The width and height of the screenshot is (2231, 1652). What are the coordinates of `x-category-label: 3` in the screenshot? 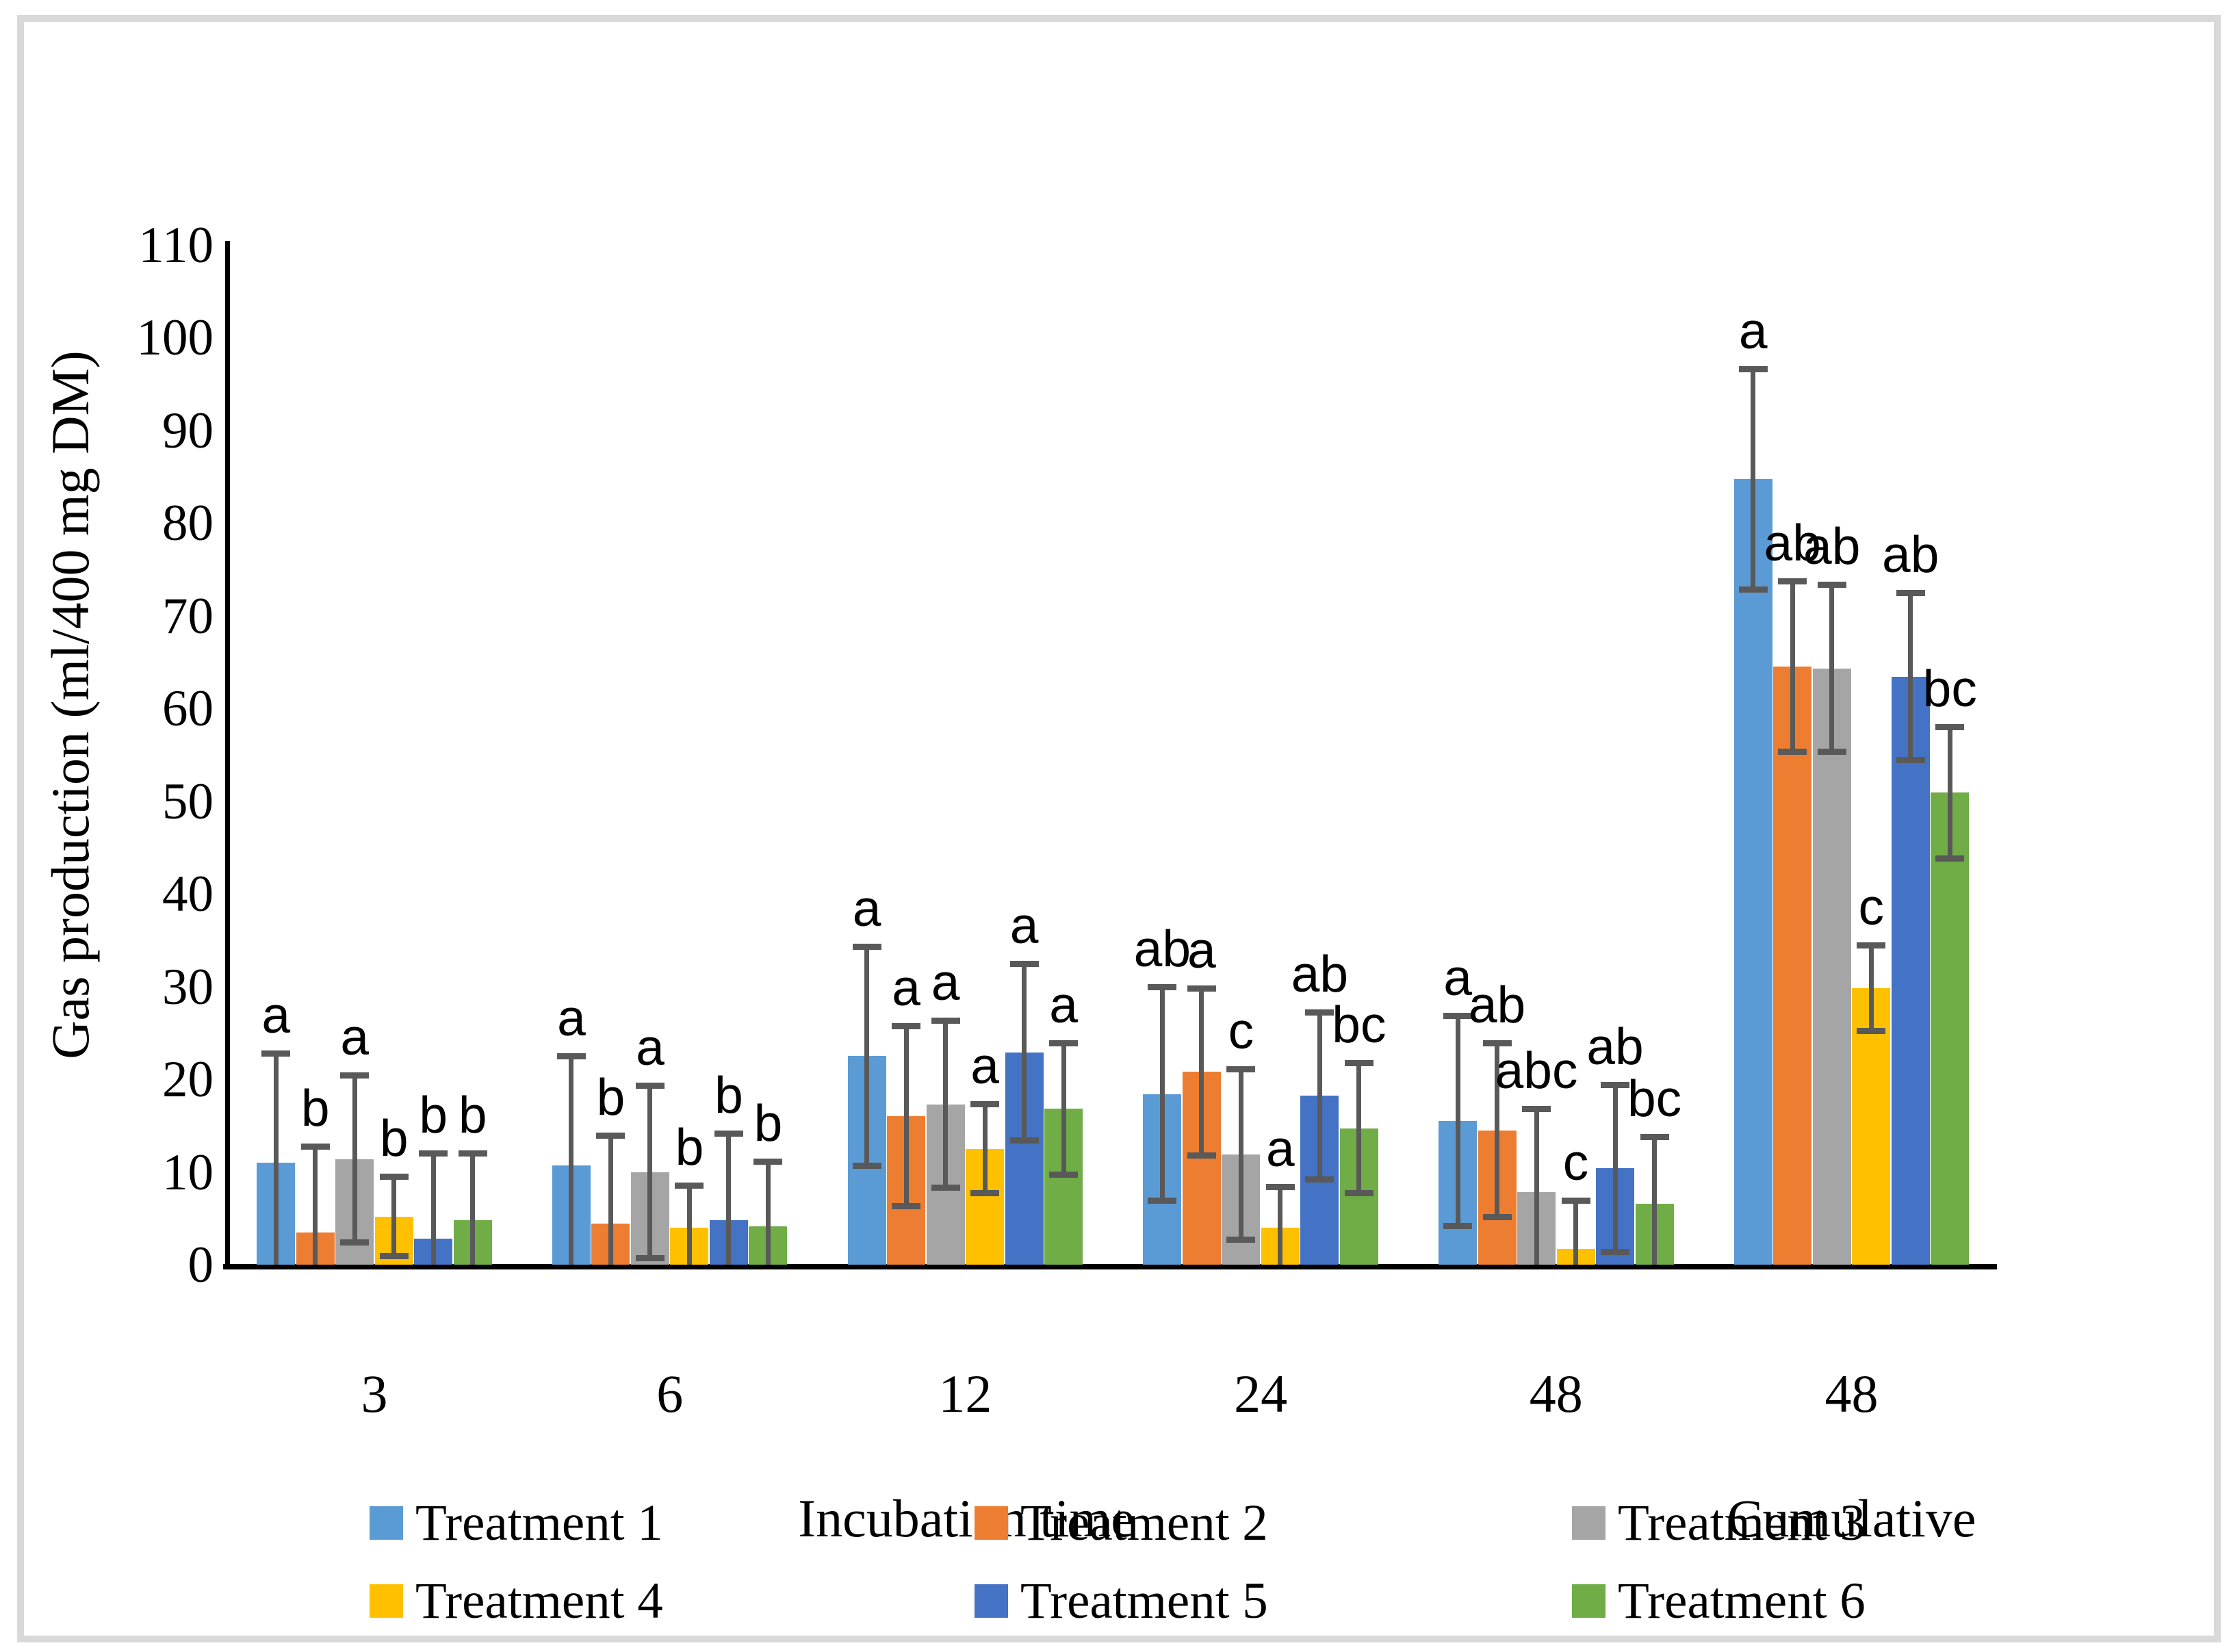 It's located at (374, 1393).